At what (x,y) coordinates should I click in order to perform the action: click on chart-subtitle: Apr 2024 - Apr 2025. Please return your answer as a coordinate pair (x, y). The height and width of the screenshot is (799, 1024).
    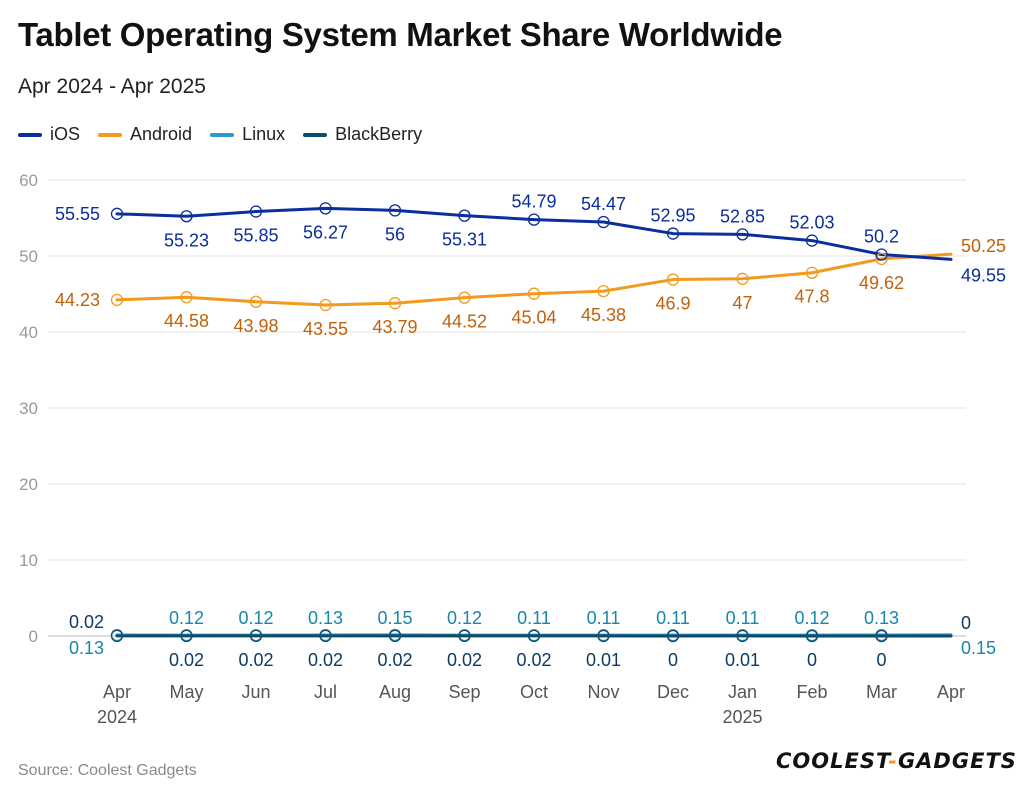
    Looking at the image, I should click on (112, 86).